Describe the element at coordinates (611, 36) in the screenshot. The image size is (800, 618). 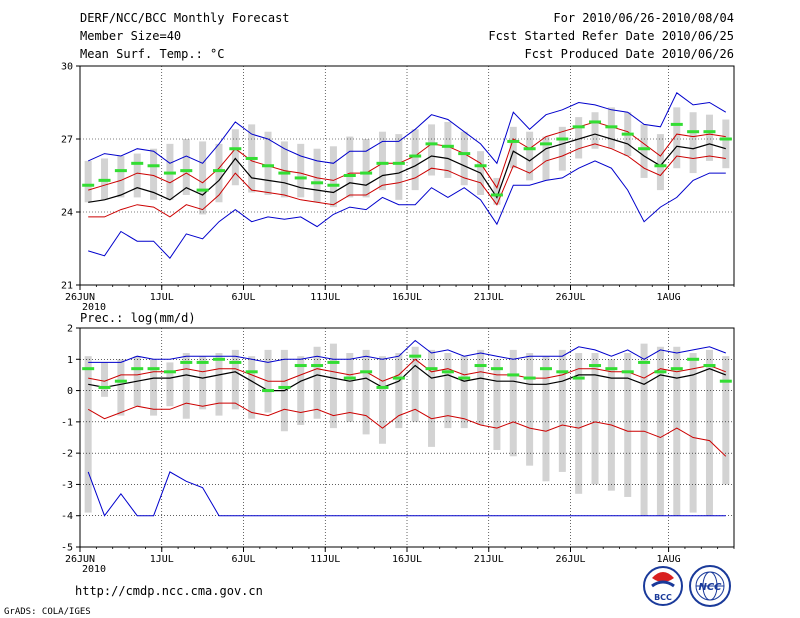
I see `refer-date: Fcst Started Refer Date 2010/06/25` at that location.